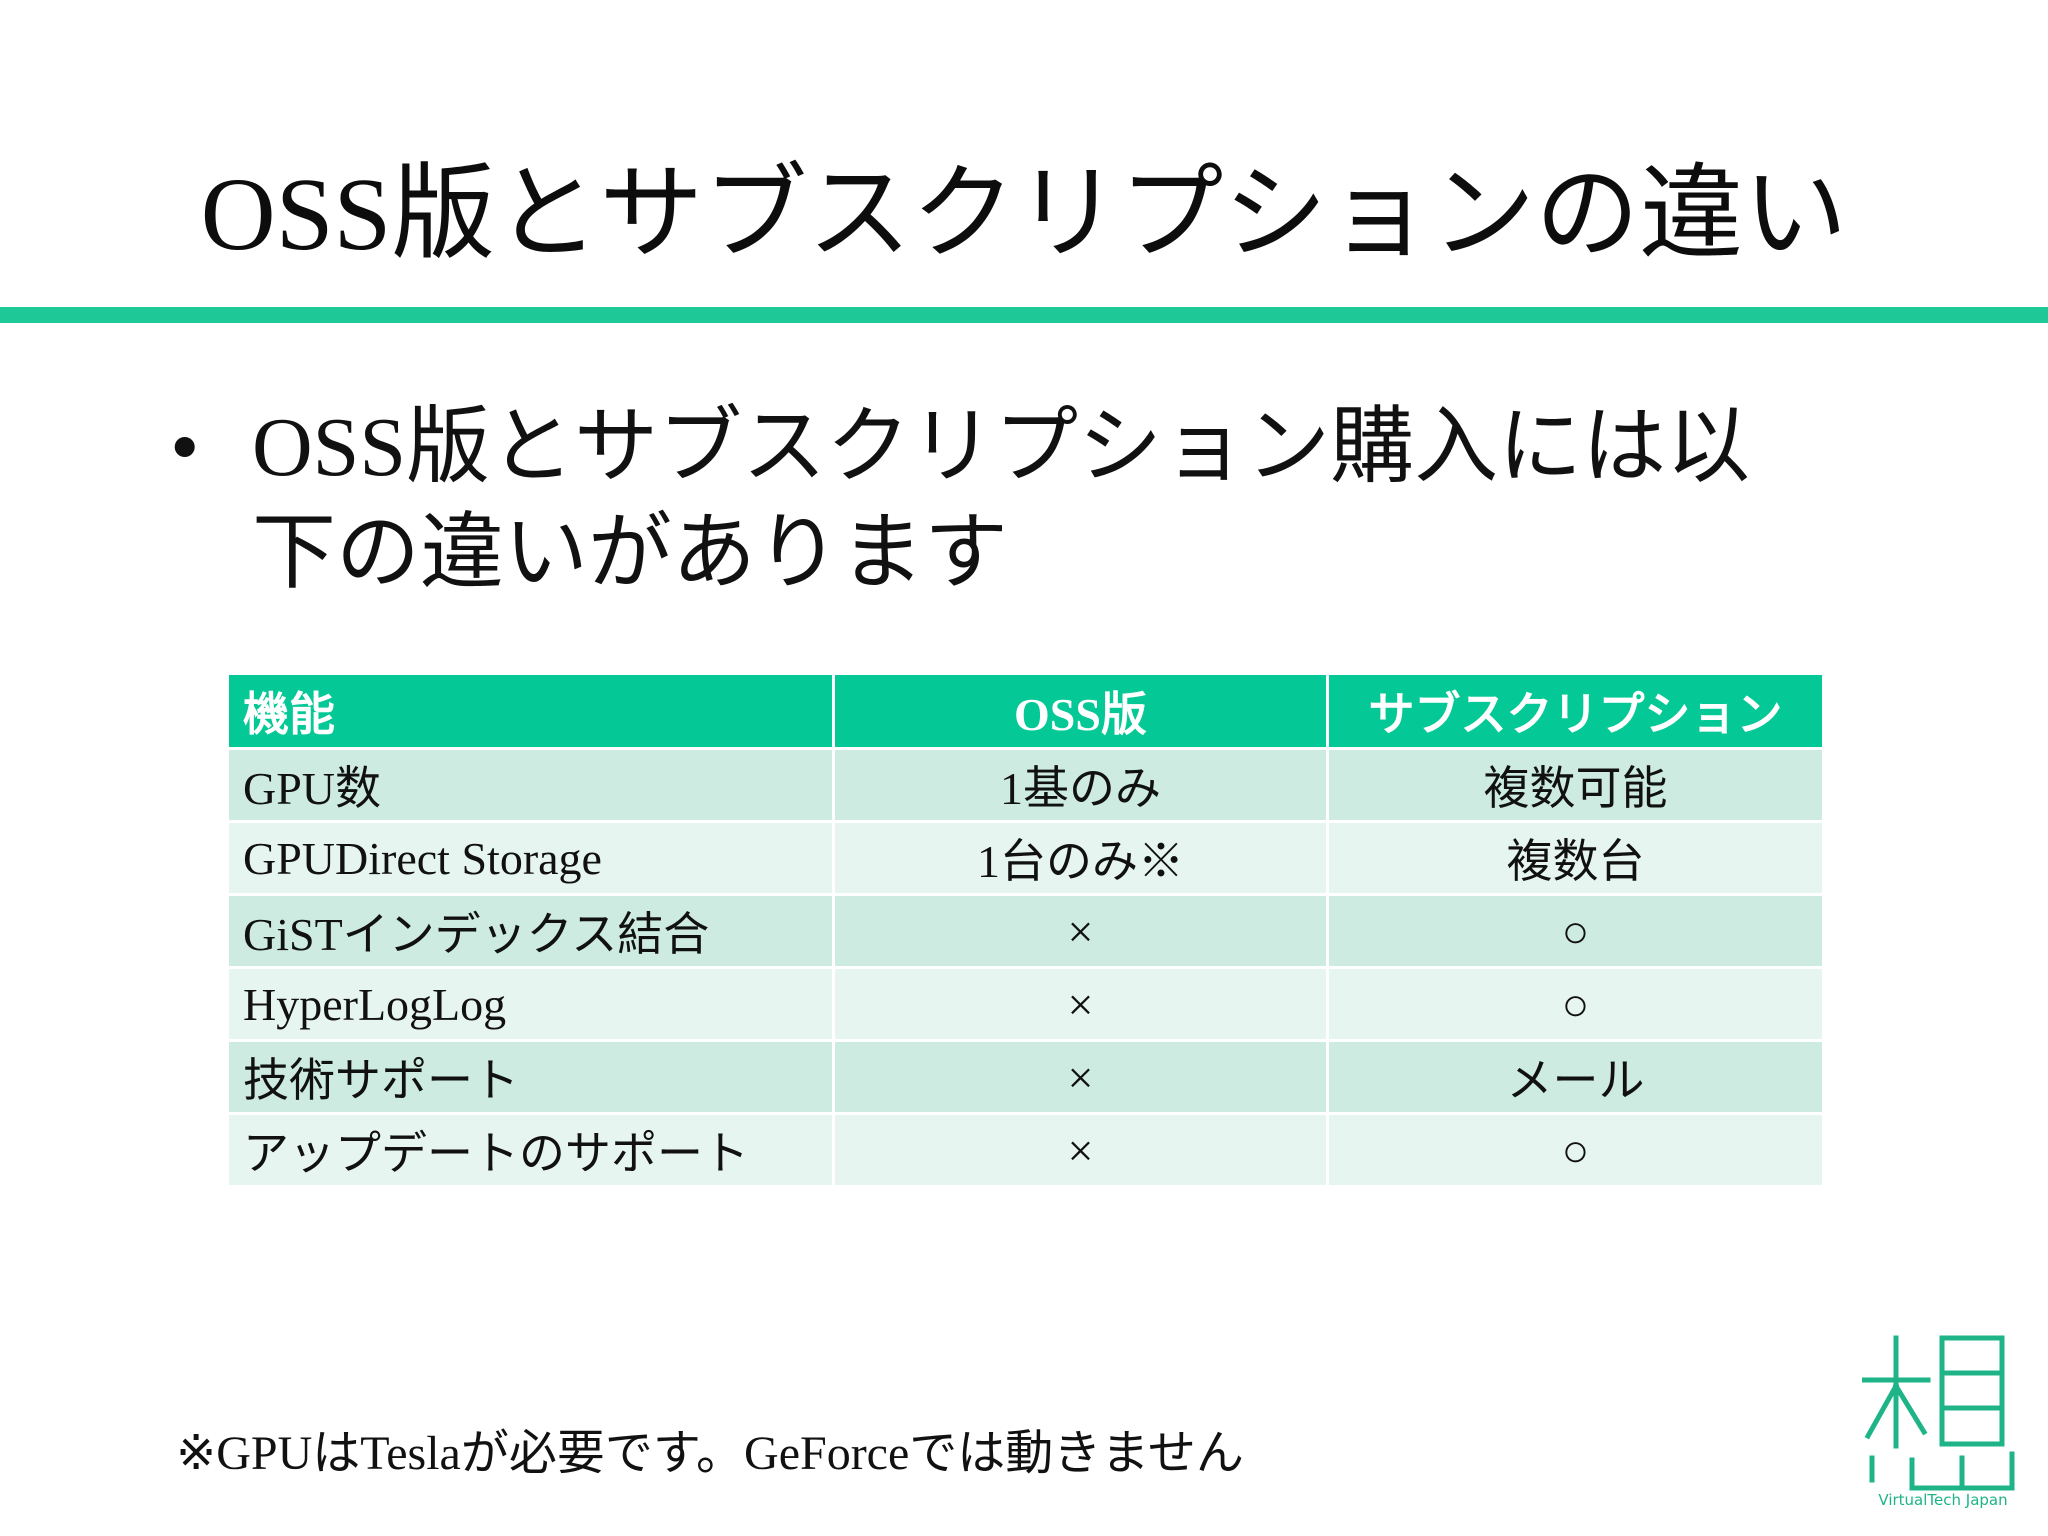 The width and height of the screenshot is (2048, 1536). Describe the element at coordinates (530, 858) in the screenshot. I see `cell-feature: GPUDirect Storage` at that location.